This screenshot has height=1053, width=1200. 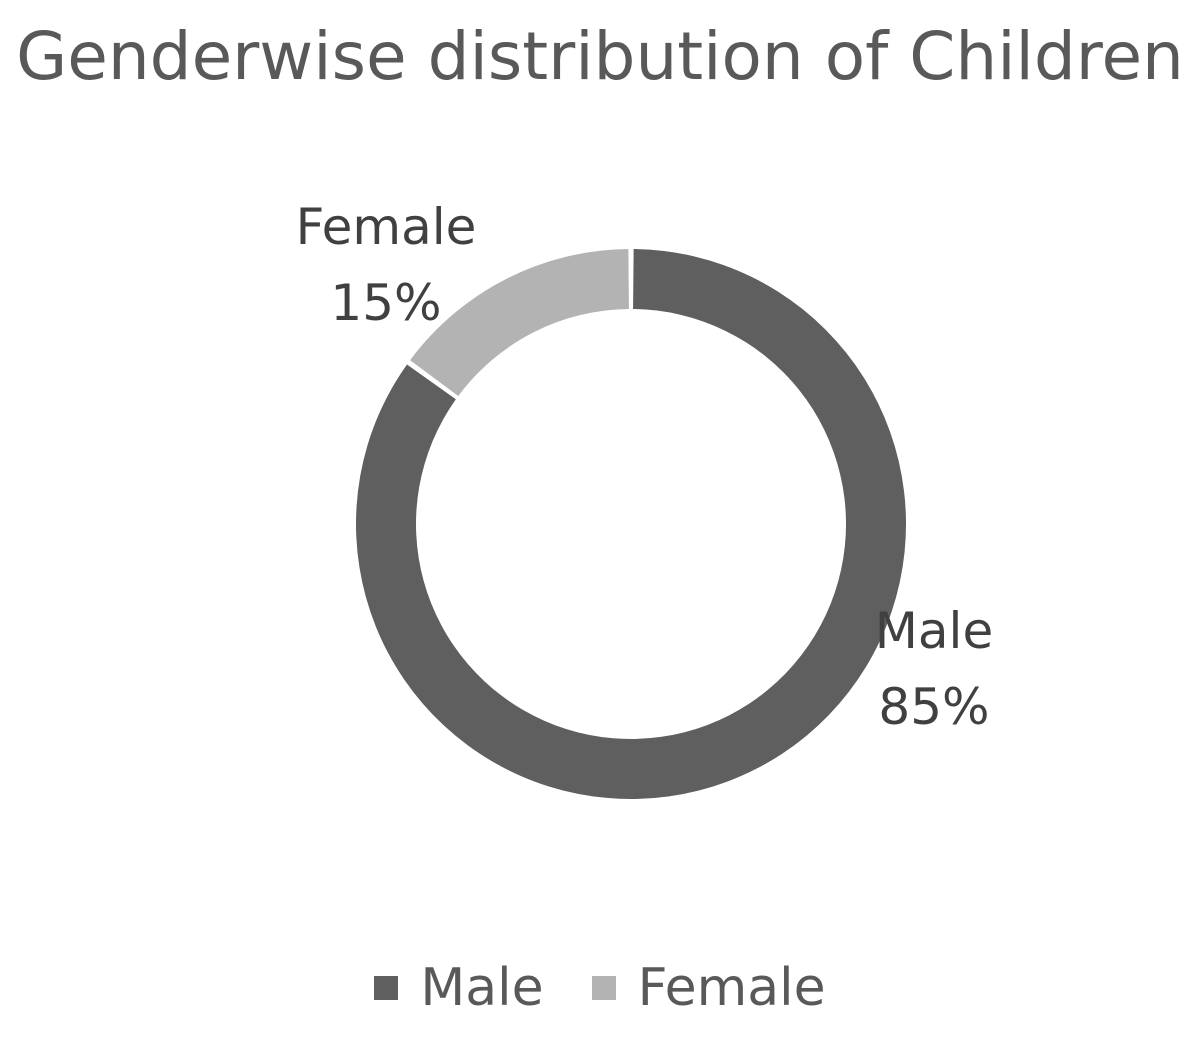 I want to click on donut-slice-female, so click(x=519, y=322).